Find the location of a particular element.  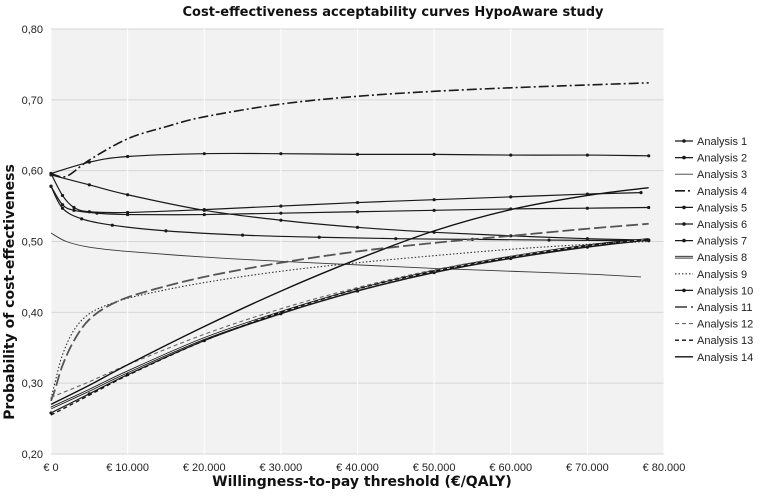

legend-item: Analysis 1 is located at coordinates (711, 142).